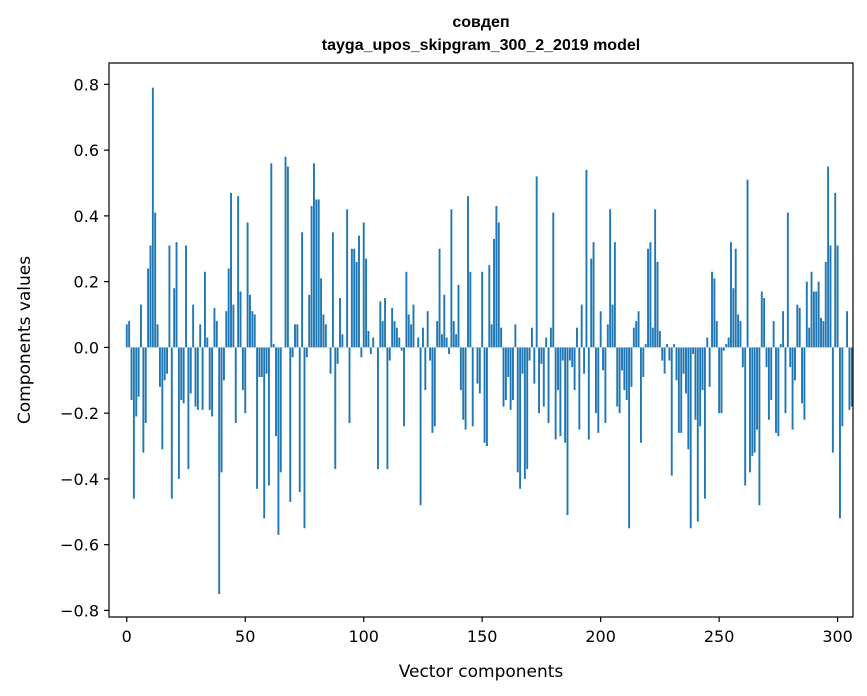 The width and height of the screenshot is (867, 696). Describe the element at coordinates (79, 479) in the screenshot. I see `y-tick-label: −0.4` at that location.